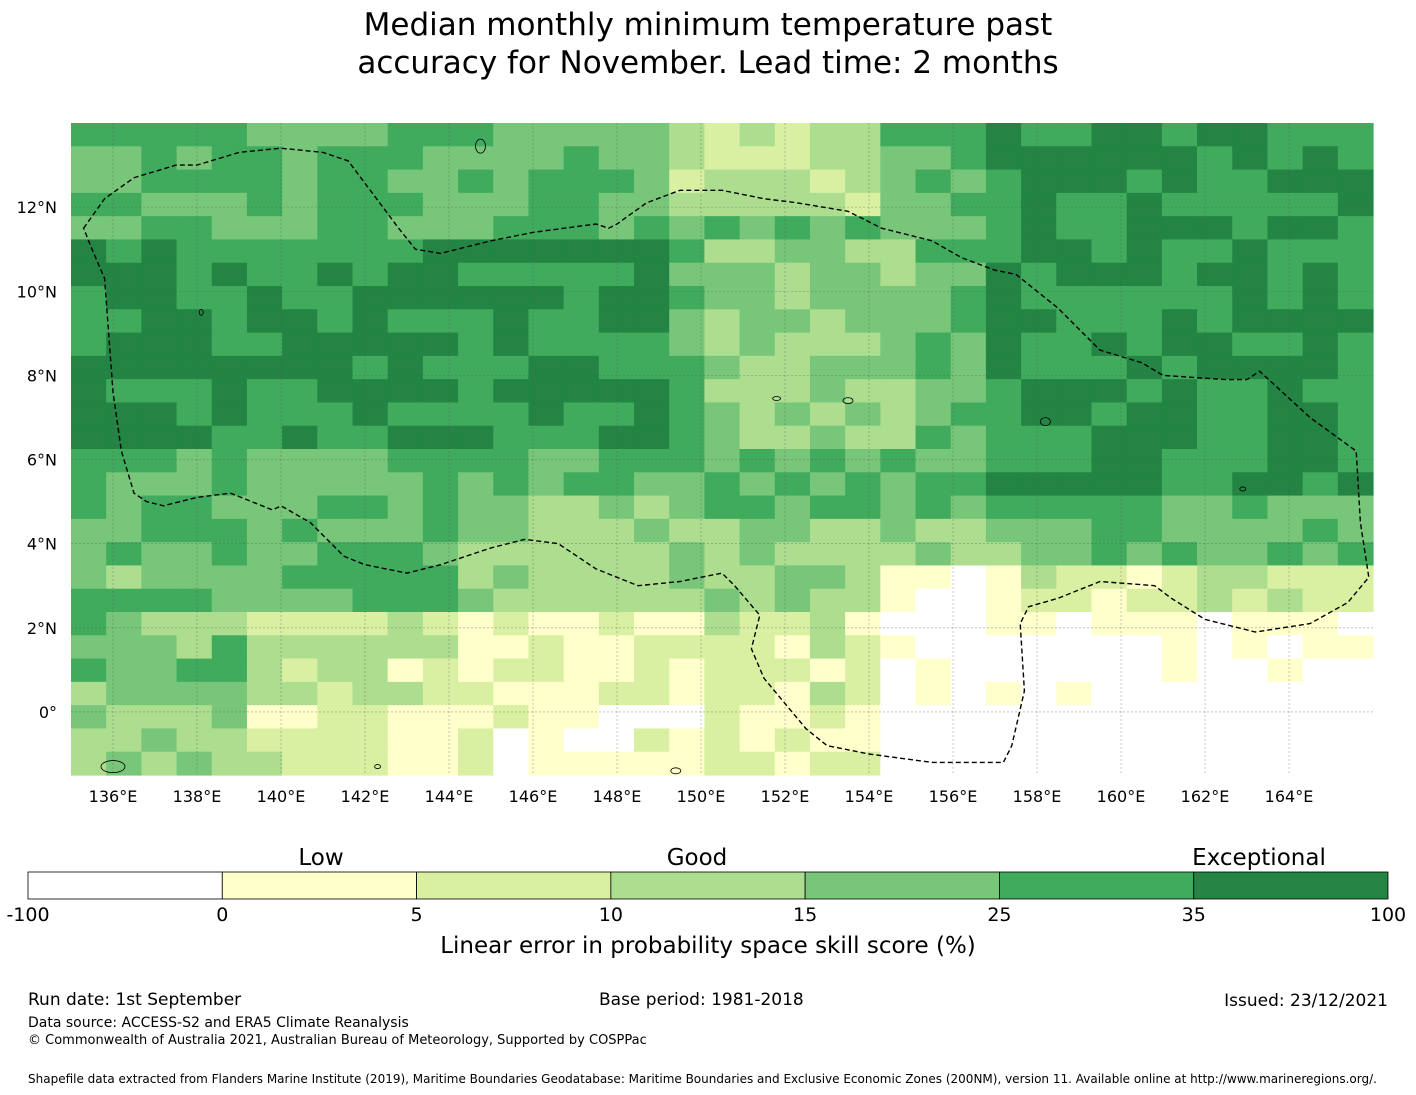 The width and height of the screenshot is (1416, 1095). I want to click on colorbar-quality-low: Low, so click(320, 858).